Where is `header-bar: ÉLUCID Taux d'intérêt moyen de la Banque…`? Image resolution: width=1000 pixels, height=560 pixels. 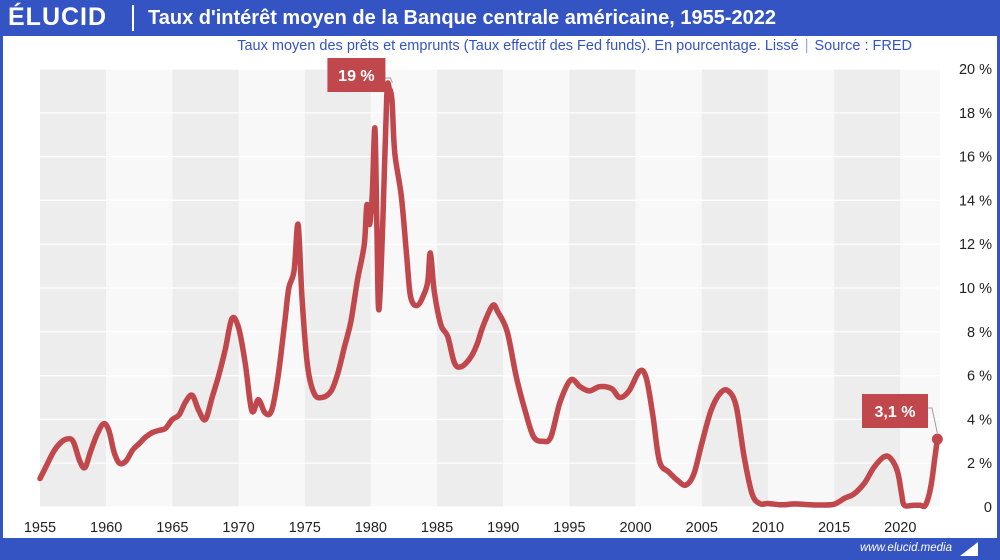
header-bar: ÉLUCID Taux d'intérêt moyen de la Banque… is located at coordinates (500, 18).